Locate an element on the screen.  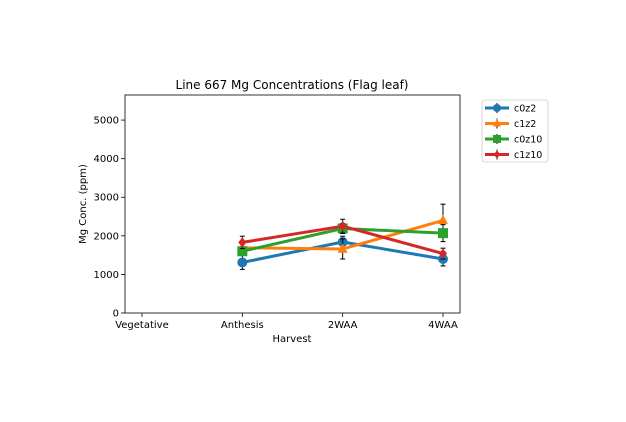
chart-title: Line 667 Mg Concentrations (Flag leaf) is located at coordinates (292, 85).